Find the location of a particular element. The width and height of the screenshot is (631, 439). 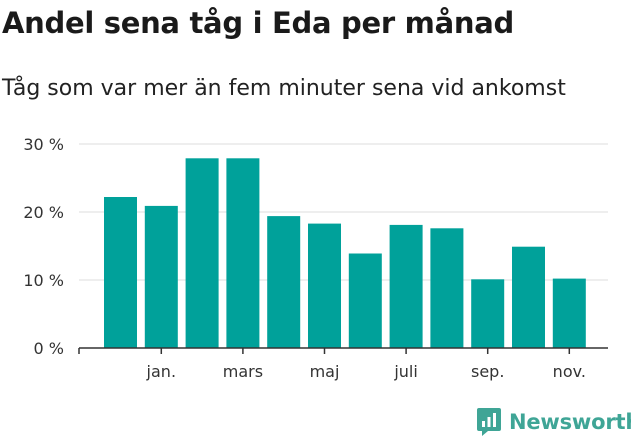

y-tick-label: 30 % is located at coordinates (43, 144).